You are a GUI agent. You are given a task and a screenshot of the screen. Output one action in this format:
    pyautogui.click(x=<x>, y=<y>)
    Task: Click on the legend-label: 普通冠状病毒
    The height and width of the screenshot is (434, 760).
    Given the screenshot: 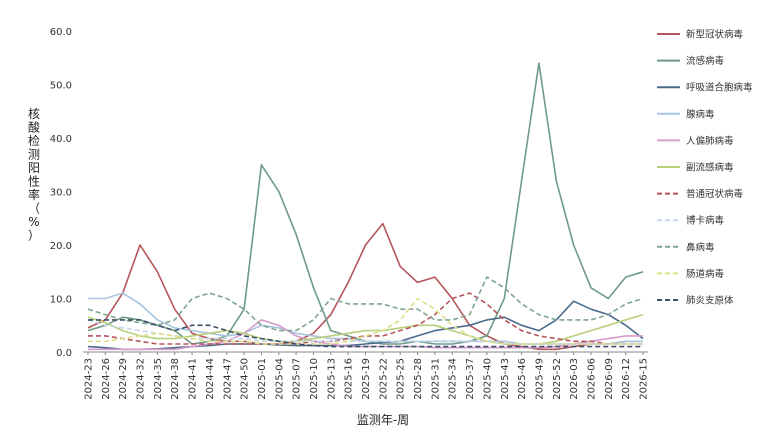 What is the action you would take?
    pyautogui.click(x=715, y=194)
    